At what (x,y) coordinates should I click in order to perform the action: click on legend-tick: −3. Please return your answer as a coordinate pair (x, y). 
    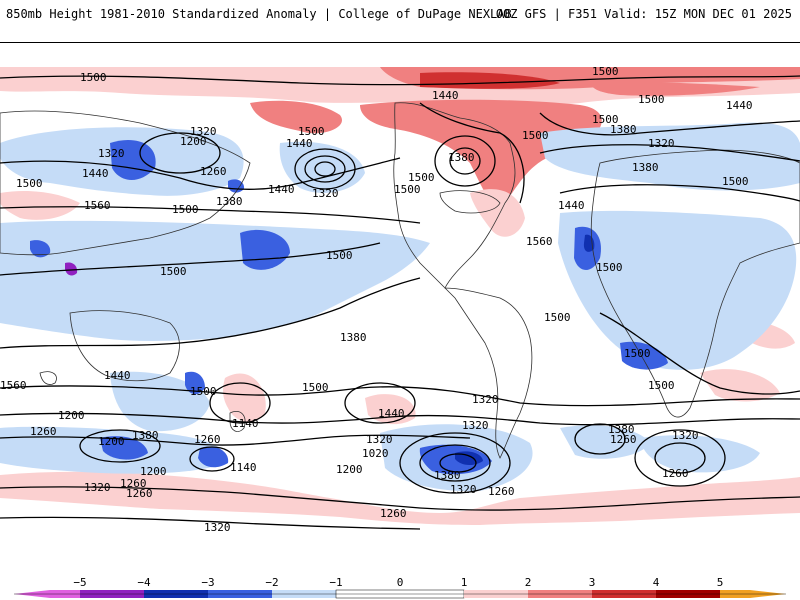
    Looking at the image, I should click on (207, 582).